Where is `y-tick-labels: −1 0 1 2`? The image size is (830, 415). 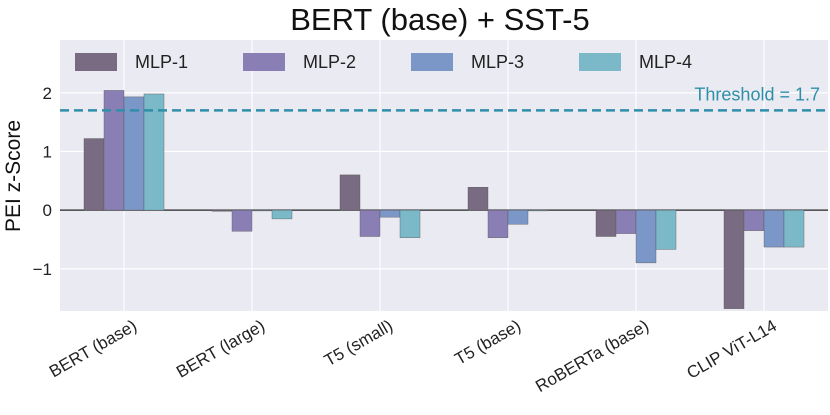 y-tick-labels: −1 0 1 2 is located at coordinates (42, 181).